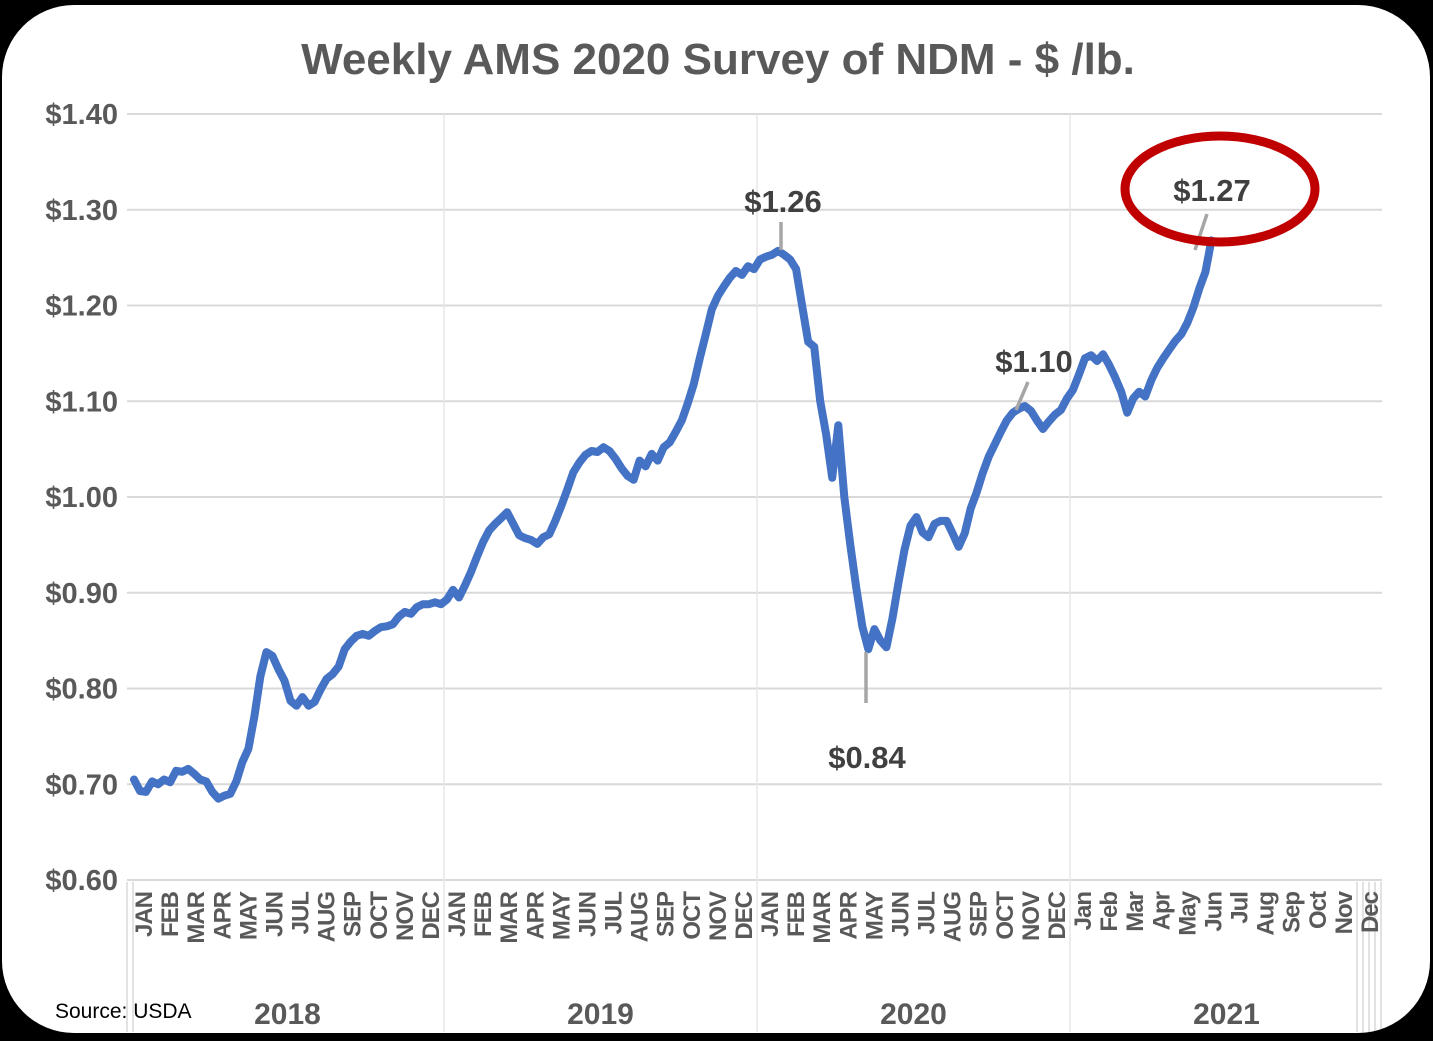 The image size is (1433, 1041). What do you see at coordinates (1226, 1014) in the screenshot?
I see `year-label: 2021` at bounding box center [1226, 1014].